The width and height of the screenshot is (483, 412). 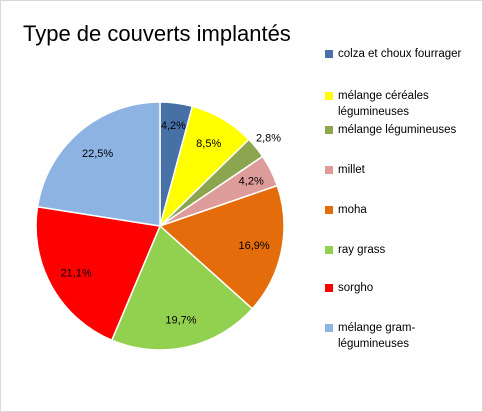 What do you see at coordinates (351, 170) in the screenshot?
I see `legend-label: millet` at bounding box center [351, 170].